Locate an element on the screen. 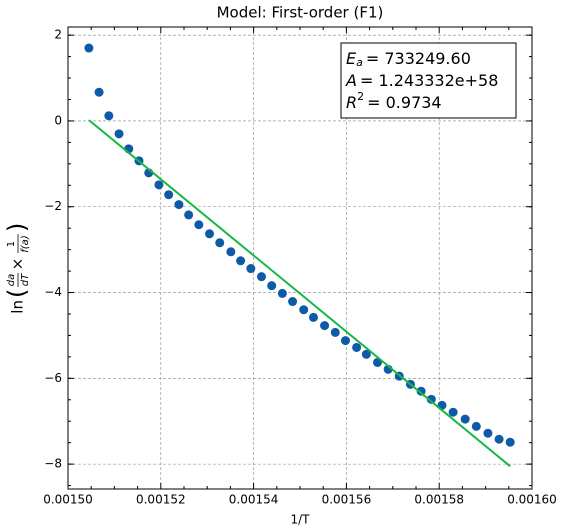 The image size is (564, 532). y-label-part: f(a) is located at coordinates (25, 243).